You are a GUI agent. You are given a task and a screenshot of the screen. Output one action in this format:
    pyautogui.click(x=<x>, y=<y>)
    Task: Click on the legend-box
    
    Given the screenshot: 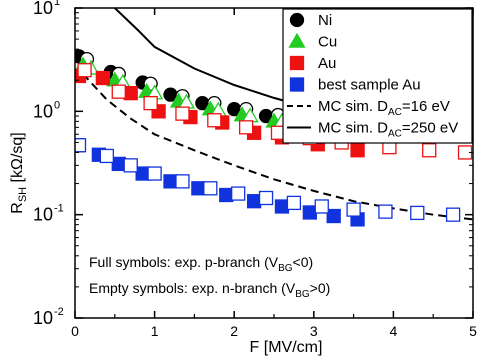 What is the action you would take?
    pyautogui.click(x=377, y=76)
    